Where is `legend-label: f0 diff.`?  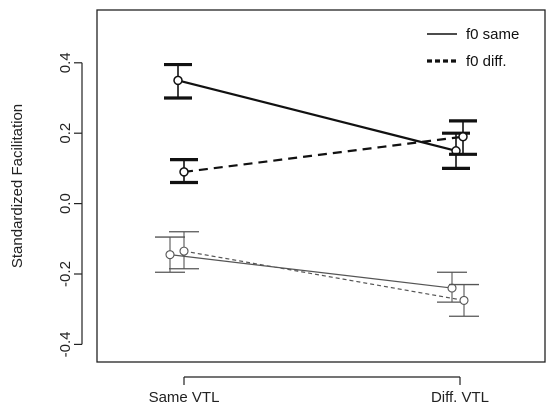
legend-label: f0 diff. is located at coordinates (486, 61).